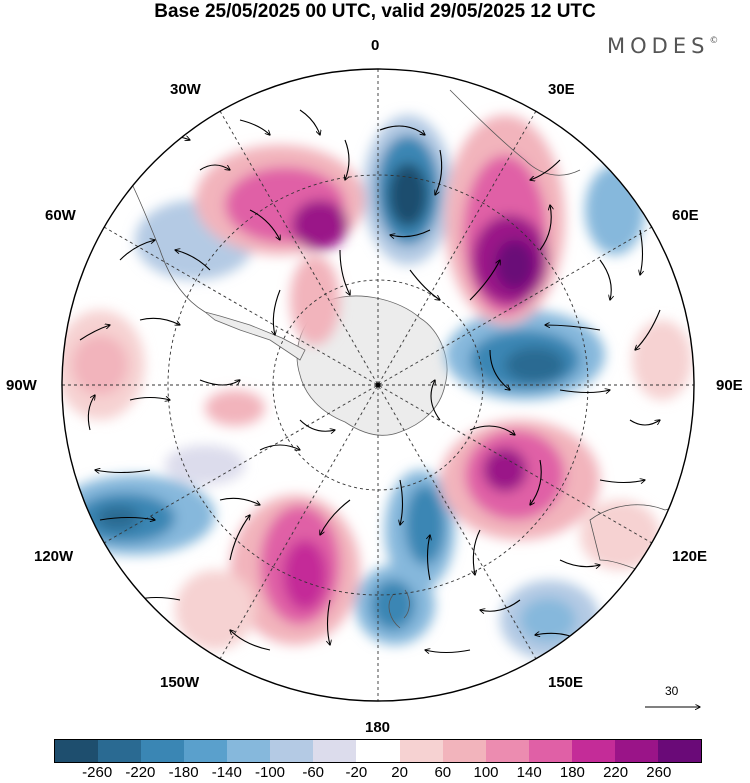  Describe the element at coordinates (60, 215) in the screenshot. I see `lon-label-60w: 60W` at that location.